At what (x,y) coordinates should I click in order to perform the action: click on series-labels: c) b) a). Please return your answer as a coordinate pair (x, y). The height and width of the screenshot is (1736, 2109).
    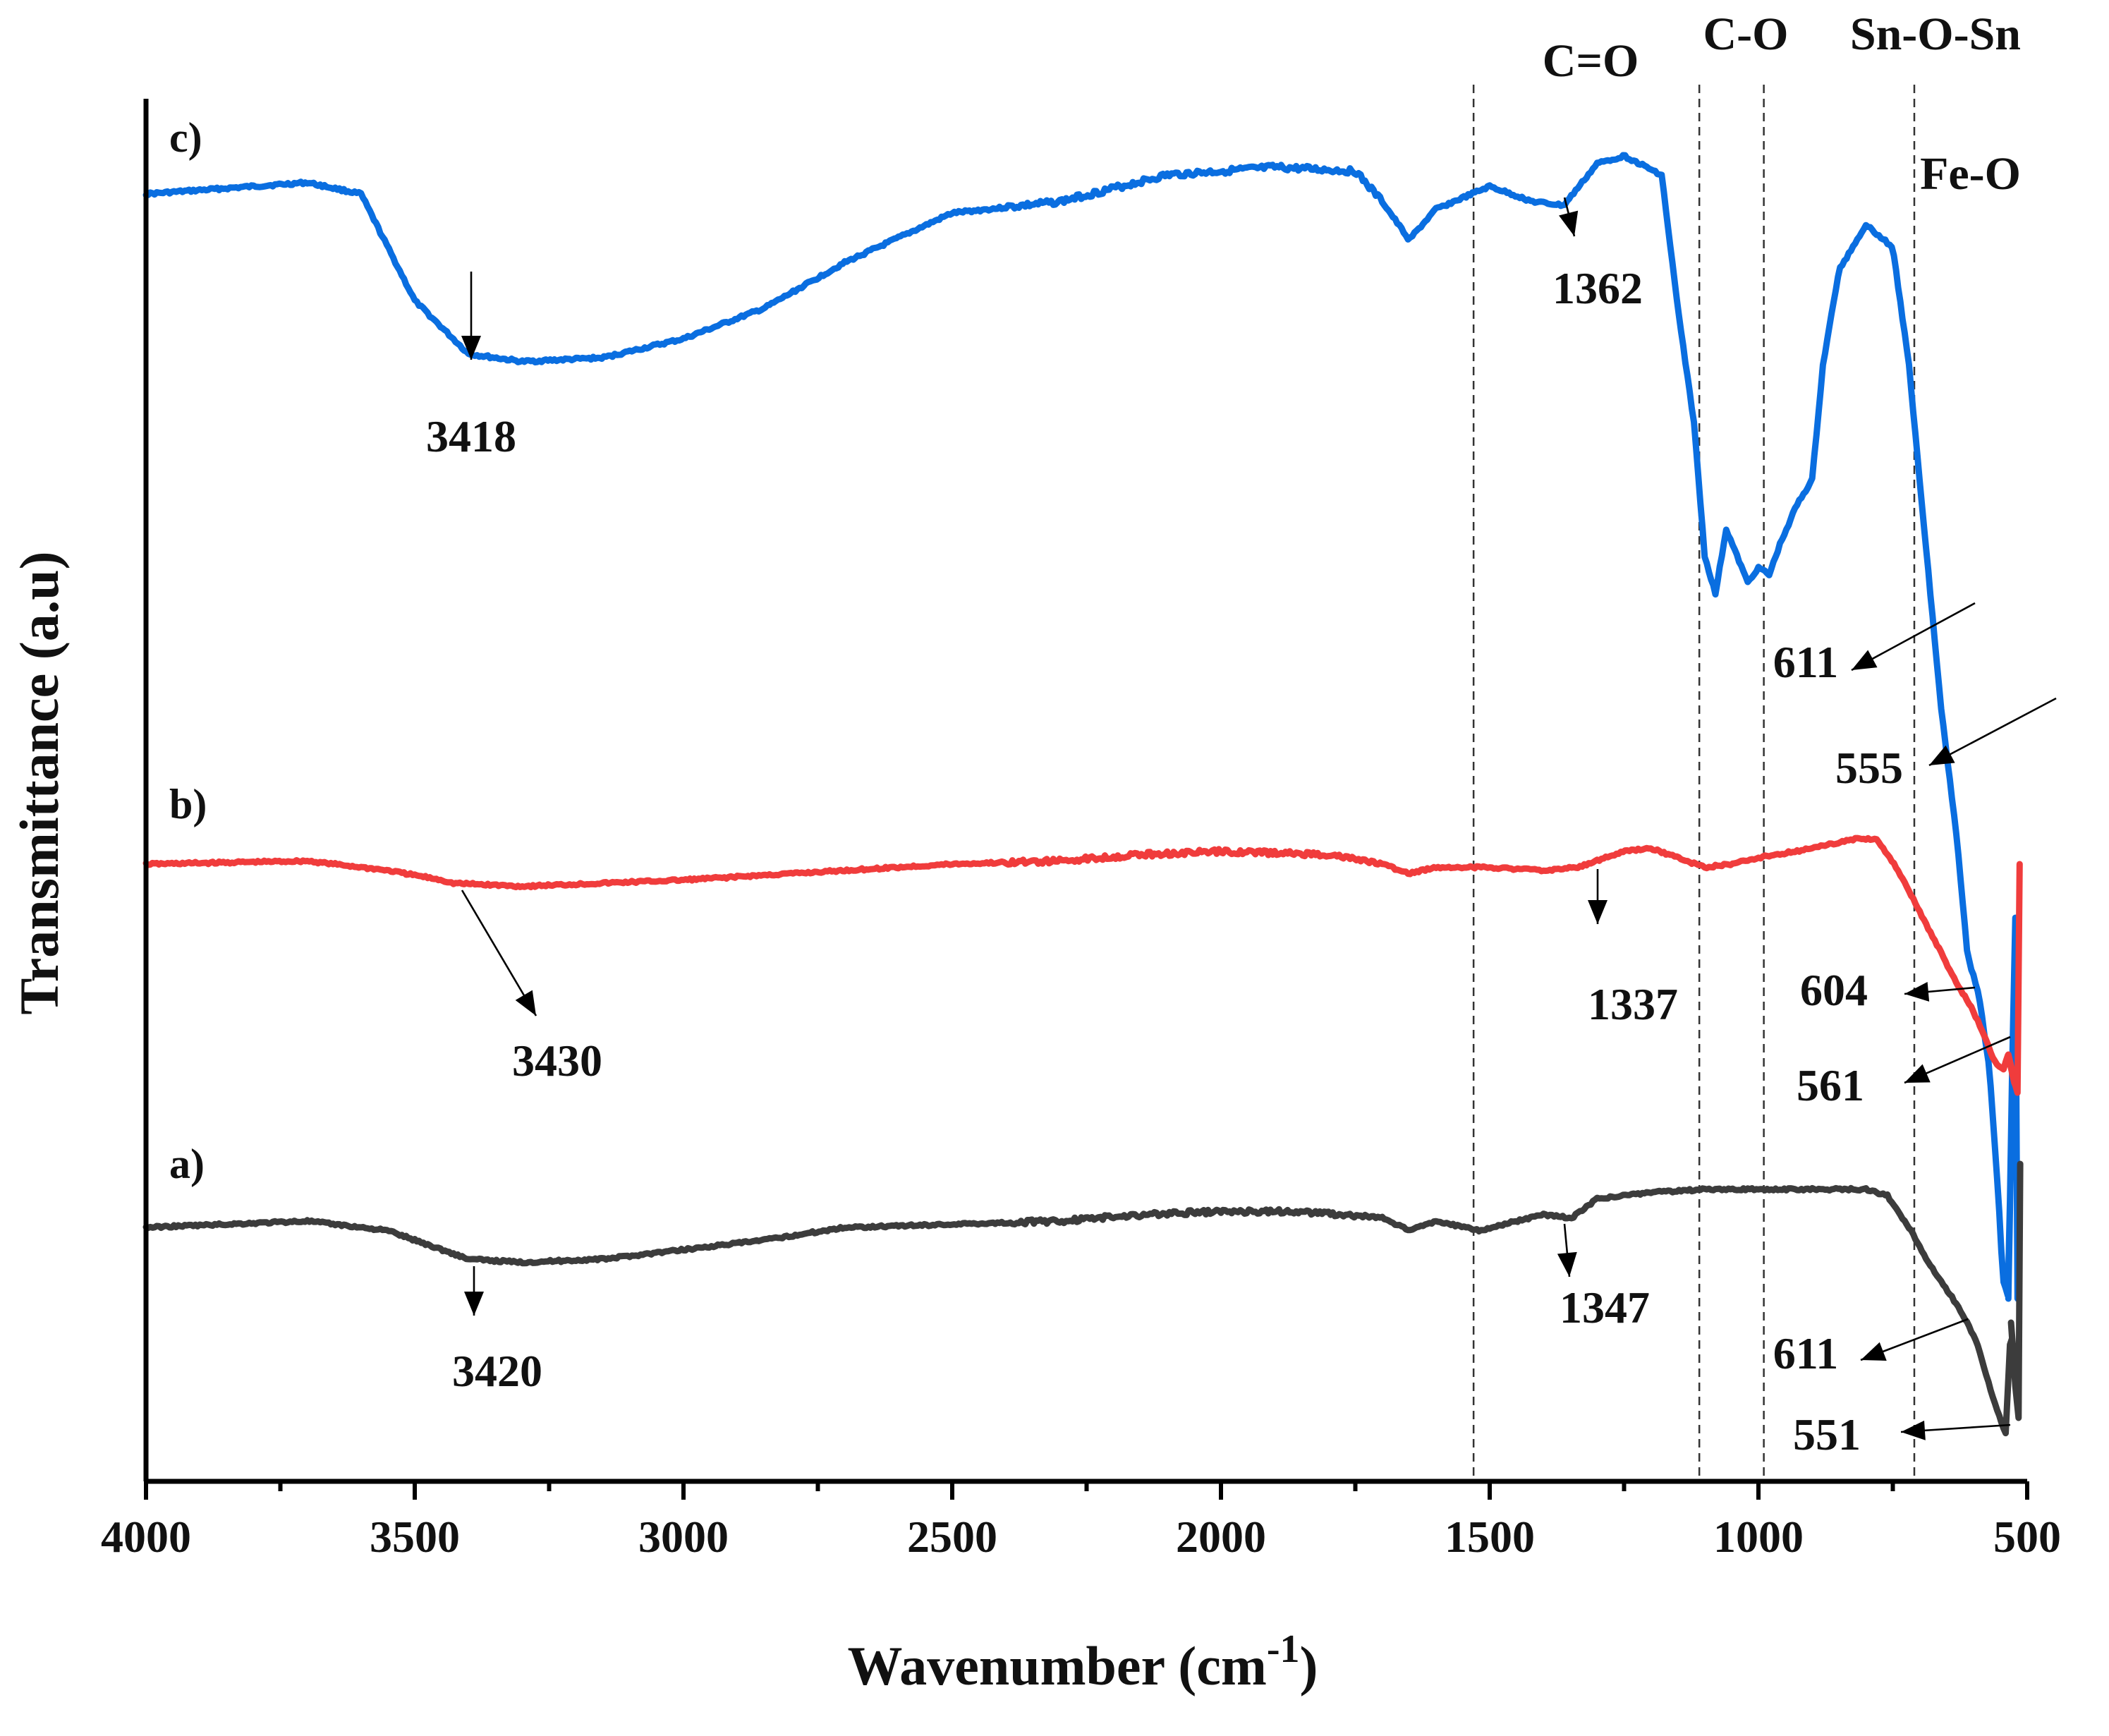
    Looking at the image, I should click on (188, 650).